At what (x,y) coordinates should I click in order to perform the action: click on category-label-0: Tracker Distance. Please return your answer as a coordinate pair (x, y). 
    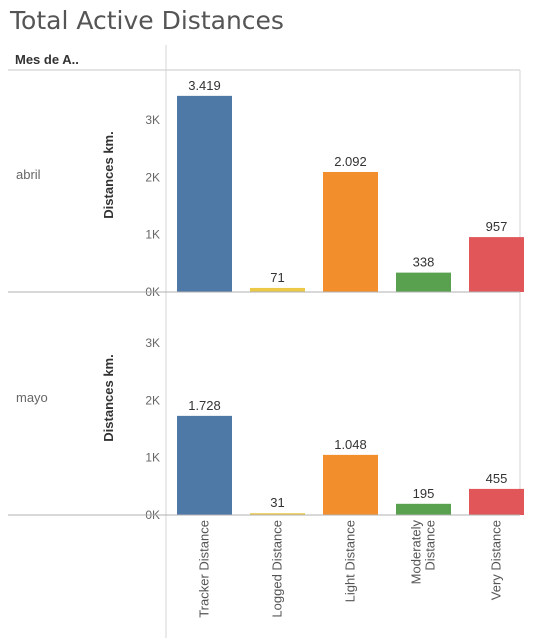
    Looking at the image, I should click on (204, 569).